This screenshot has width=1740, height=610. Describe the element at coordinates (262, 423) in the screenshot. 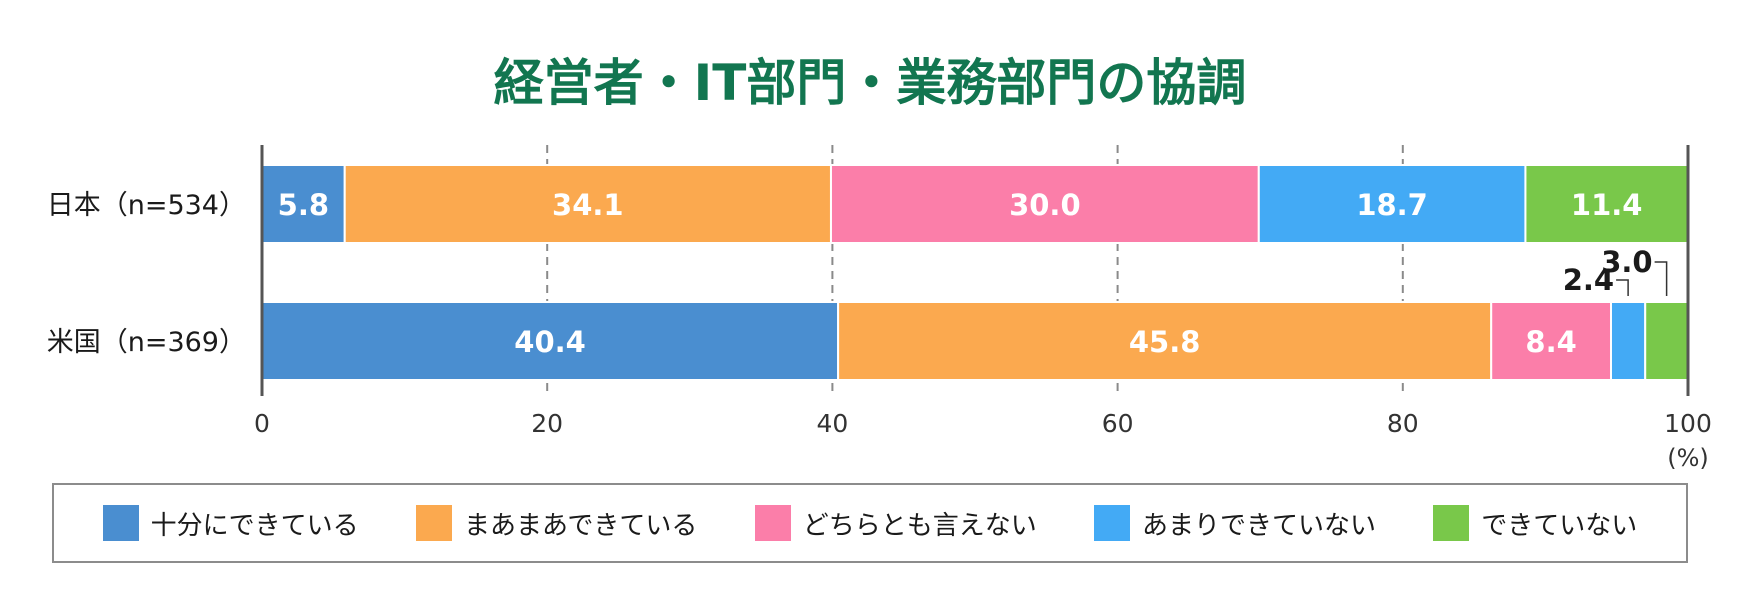

I see `x-tick-label-0: 0` at that location.